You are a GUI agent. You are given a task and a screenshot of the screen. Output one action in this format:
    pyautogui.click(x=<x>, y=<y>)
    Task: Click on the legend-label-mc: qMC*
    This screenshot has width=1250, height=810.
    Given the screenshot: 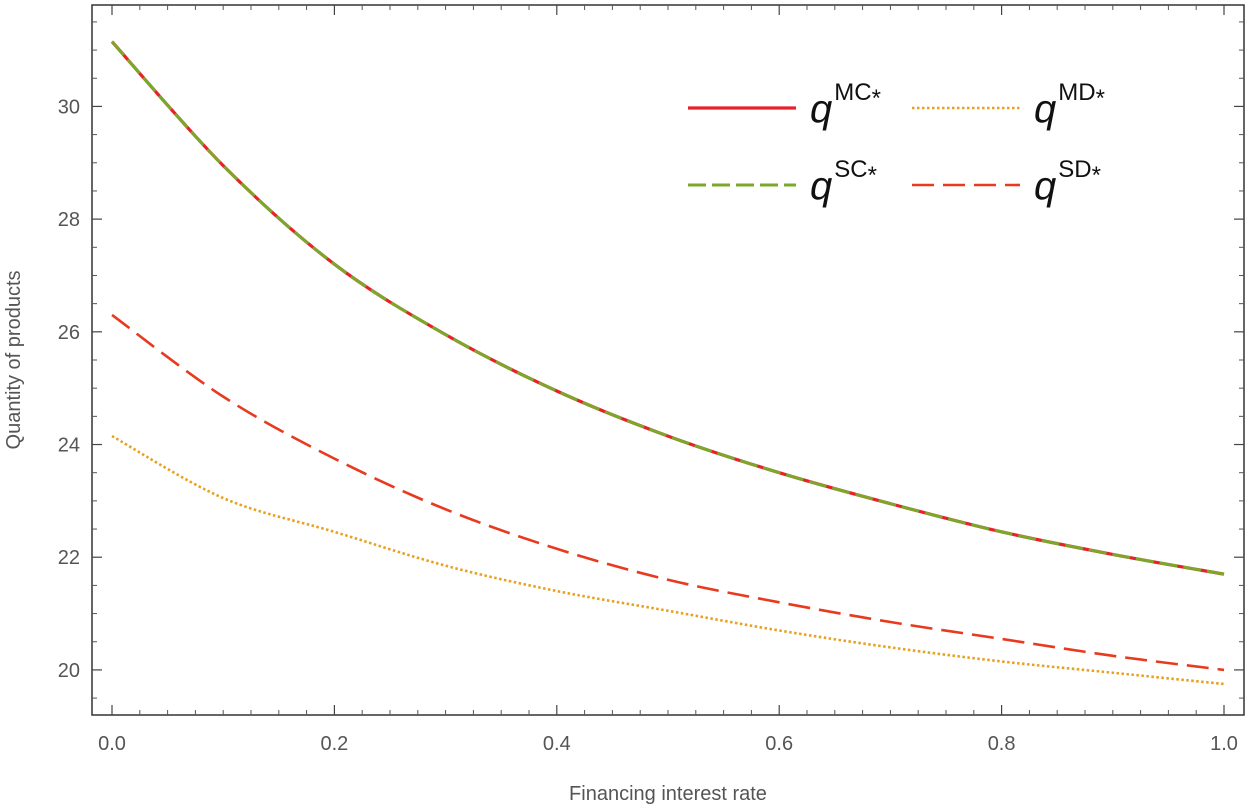 What is the action you would take?
    pyautogui.click(x=845, y=105)
    